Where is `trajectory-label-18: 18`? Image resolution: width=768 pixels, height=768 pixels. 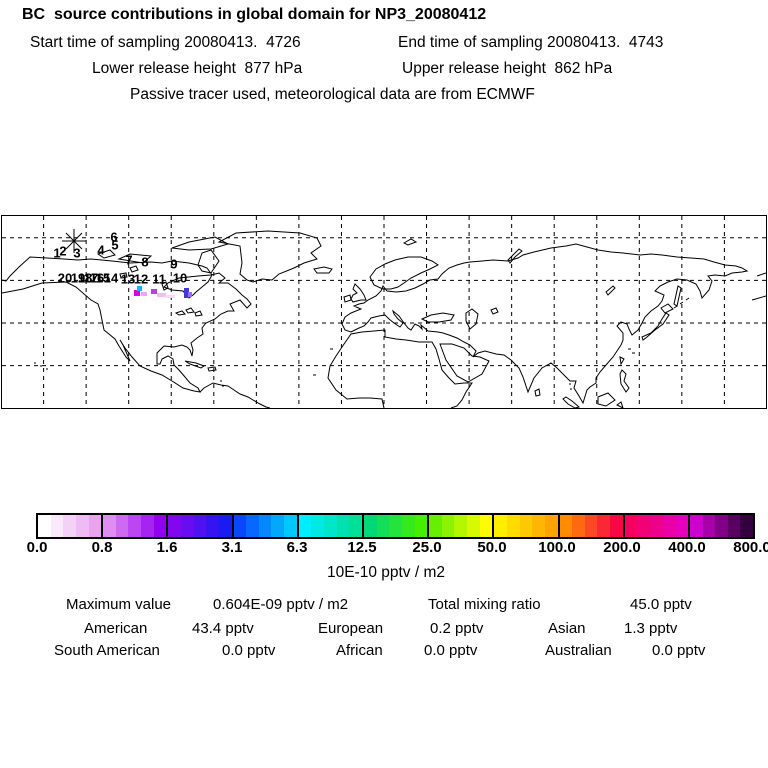 trajectory-label-18: 18 is located at coordinates (85, 278).